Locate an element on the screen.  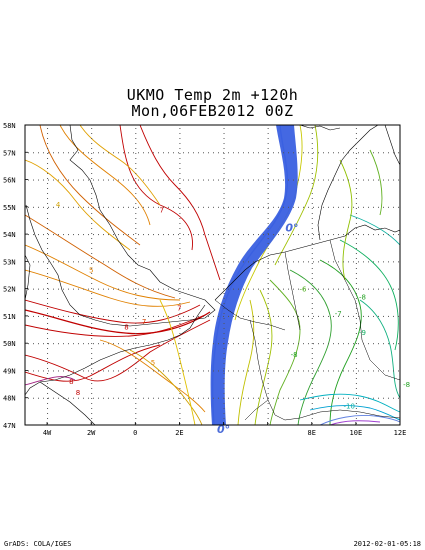
latitude-label: 55N is located at coordinates (9, 208).